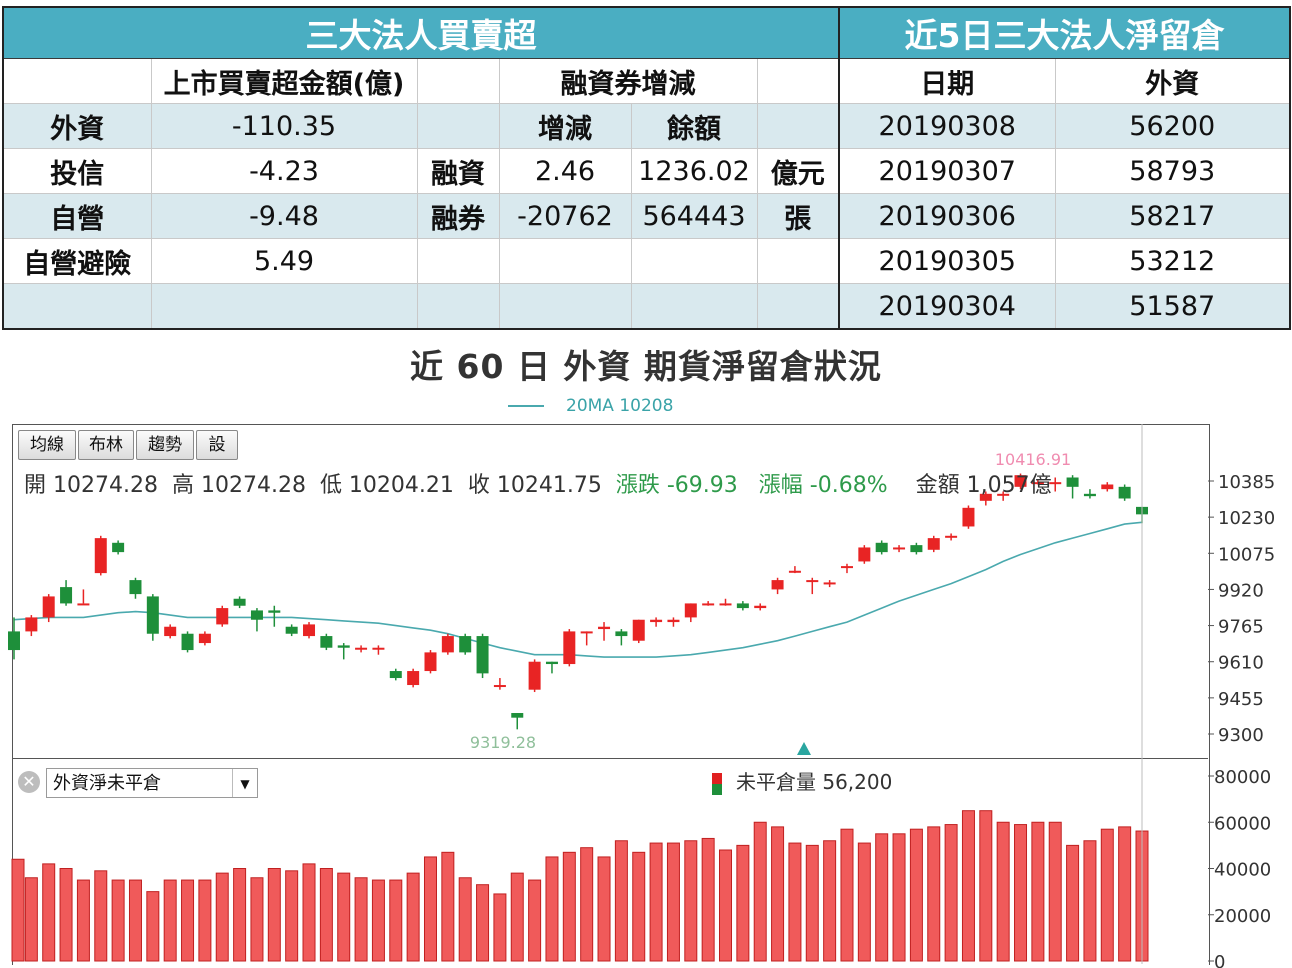  What do you see at coordinates (1033, 459) in the screenshot?
I see `high-annotation: 10416.91` at bounding box center [1033, 459].